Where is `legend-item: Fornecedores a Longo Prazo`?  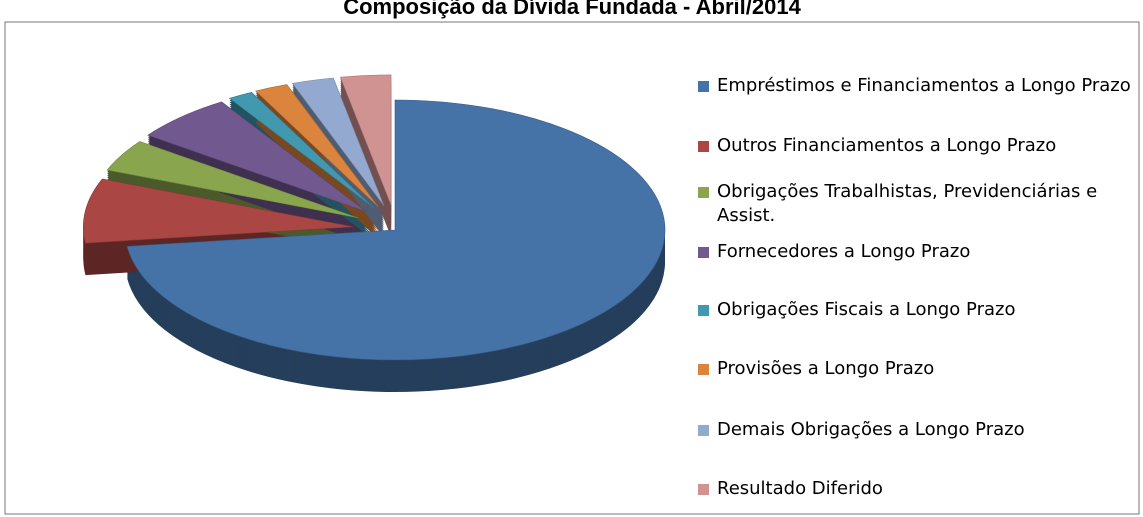 legend-item: Fornecedores a Longo Prazo is located at coordinates (918, 252).